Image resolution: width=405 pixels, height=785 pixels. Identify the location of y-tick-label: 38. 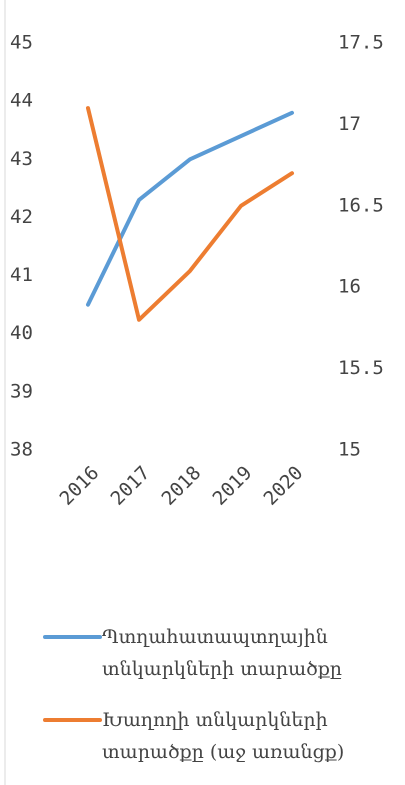
(21, 450).